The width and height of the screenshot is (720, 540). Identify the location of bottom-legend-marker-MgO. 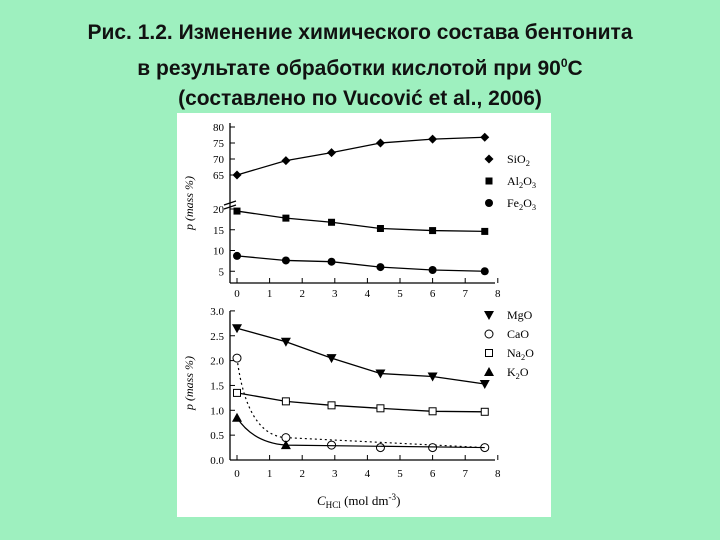
(489, 315).